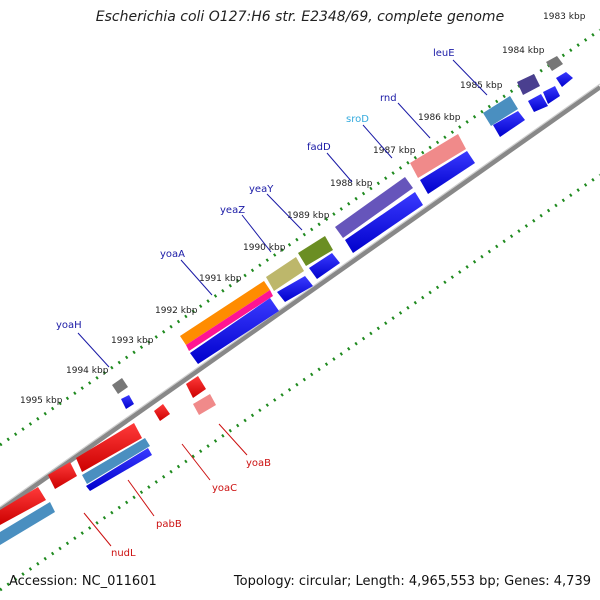 The width and height of the screenshot is (600, 600). I want to click on gene-label-yoaH: yoaH, so click(69, 325).